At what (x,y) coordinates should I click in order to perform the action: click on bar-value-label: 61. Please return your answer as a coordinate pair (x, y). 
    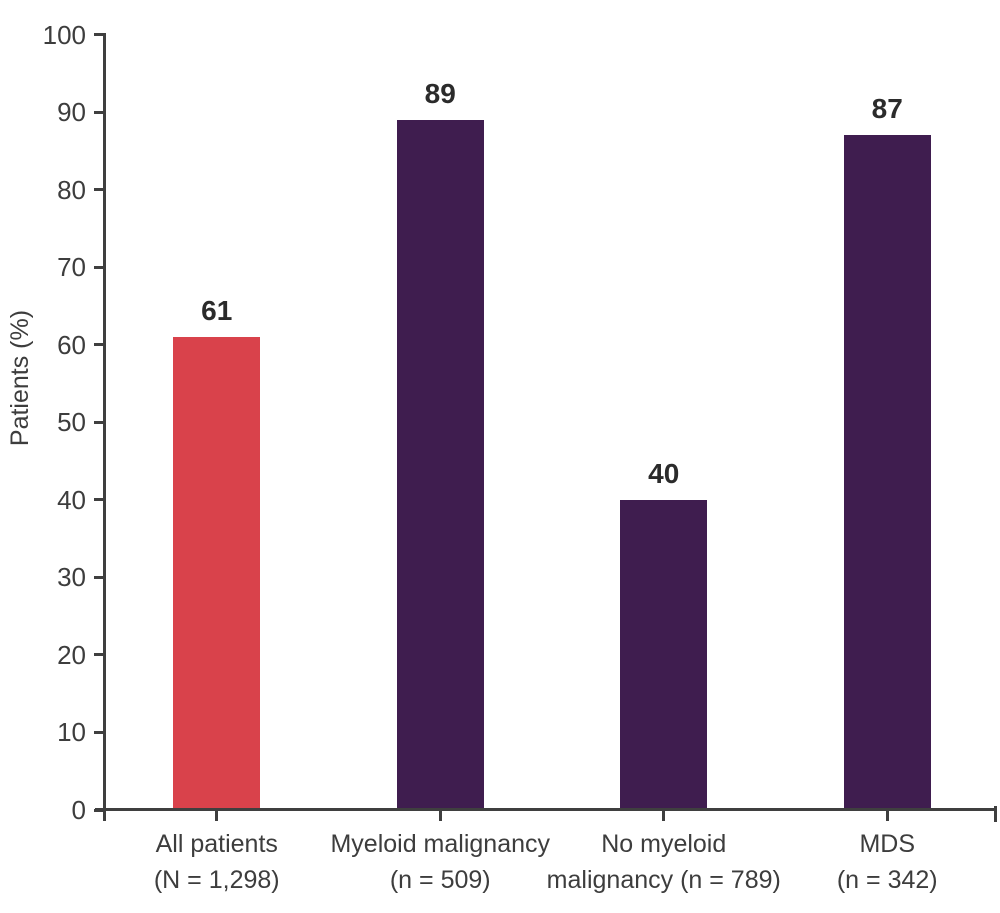
    Looking at the image, I should click on (217, 310).